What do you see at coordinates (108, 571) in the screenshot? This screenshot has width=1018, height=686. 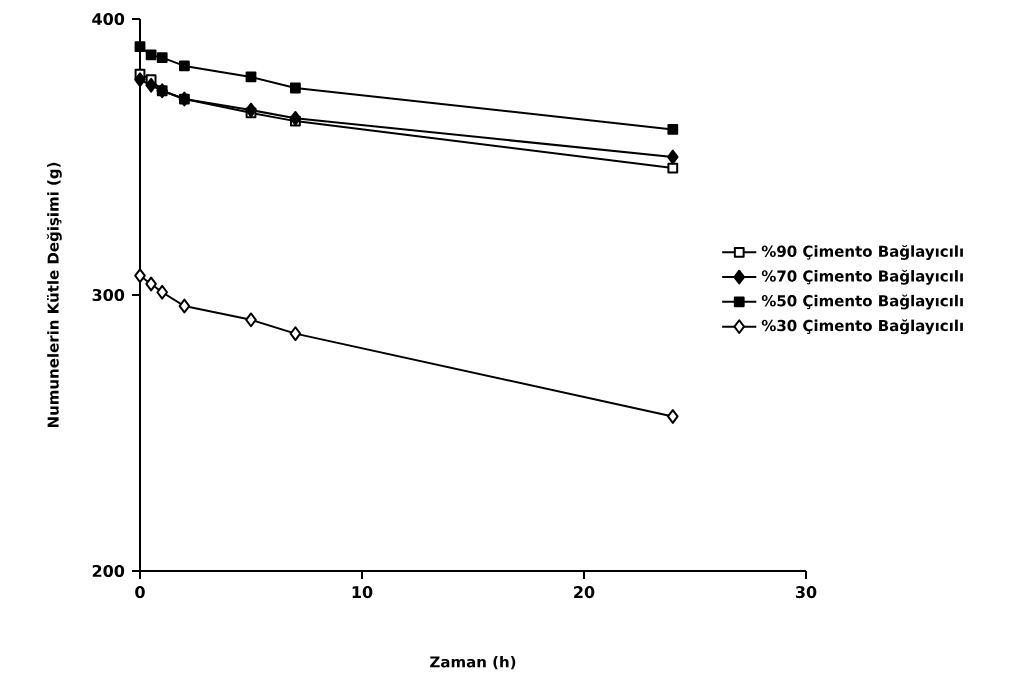 I see `y-tick-label: 200` at bounding box center [108, 571].